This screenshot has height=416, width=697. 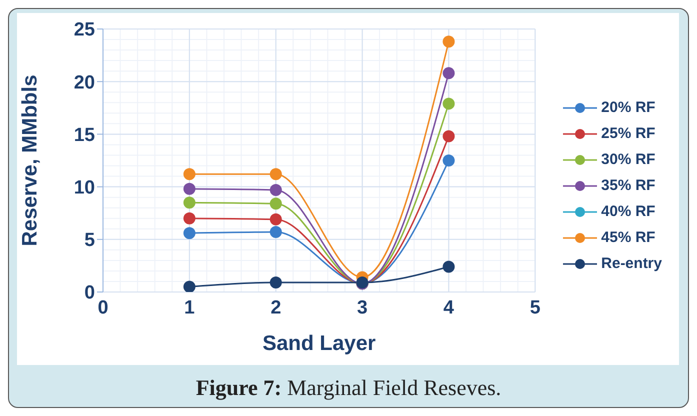 What do you see at coordinates (349, 387) in the screenshot?
I see `caption: Figure 7: Marginal Field Reseves.` at bounding box center [349, 387].